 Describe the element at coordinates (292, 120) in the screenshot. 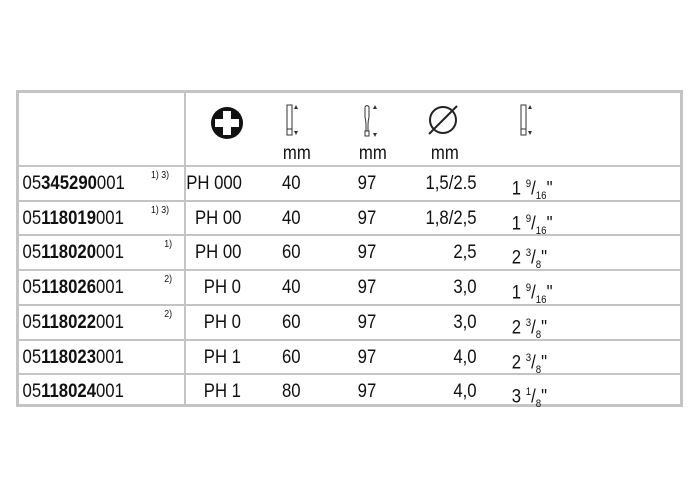

I see `blade-length-icon` at that location.